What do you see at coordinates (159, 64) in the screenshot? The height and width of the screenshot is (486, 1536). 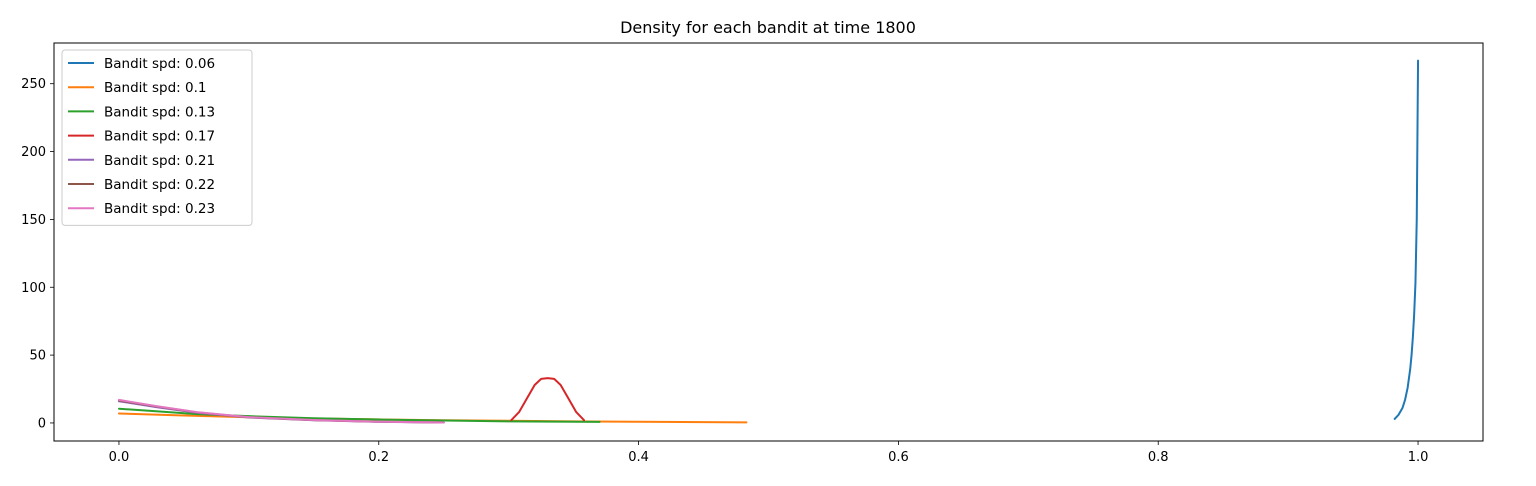 I see `legend-label: Bandit spd: 0.06` at bounding box center [159, 64].